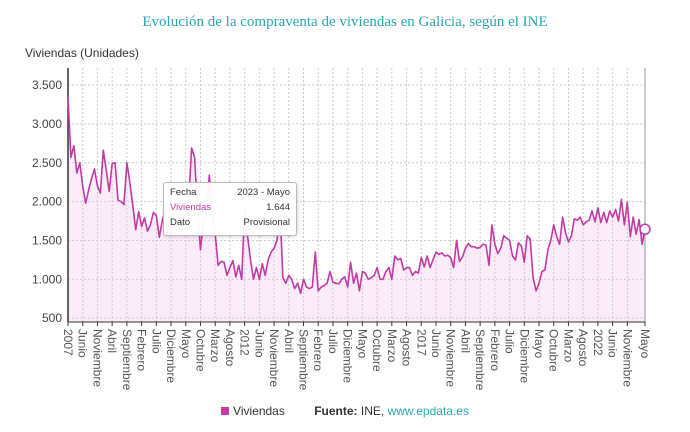 Image resolution: width=690 pixels, height=432 pixels. What do you see at coordinates (428, 411) in the screenshot?
I see `source-link: www.epdata.es` at bounding box center [428, 411].